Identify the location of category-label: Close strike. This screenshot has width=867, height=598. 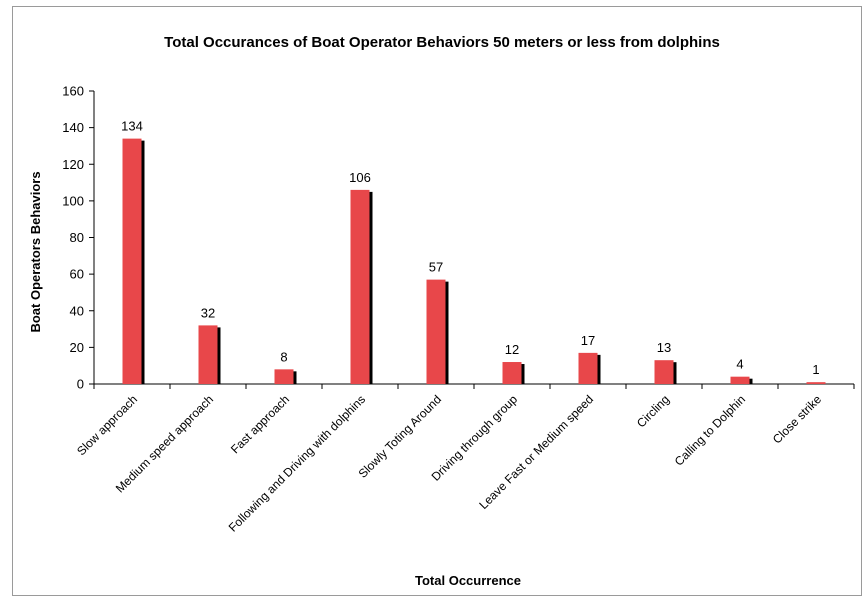
(797, 419).